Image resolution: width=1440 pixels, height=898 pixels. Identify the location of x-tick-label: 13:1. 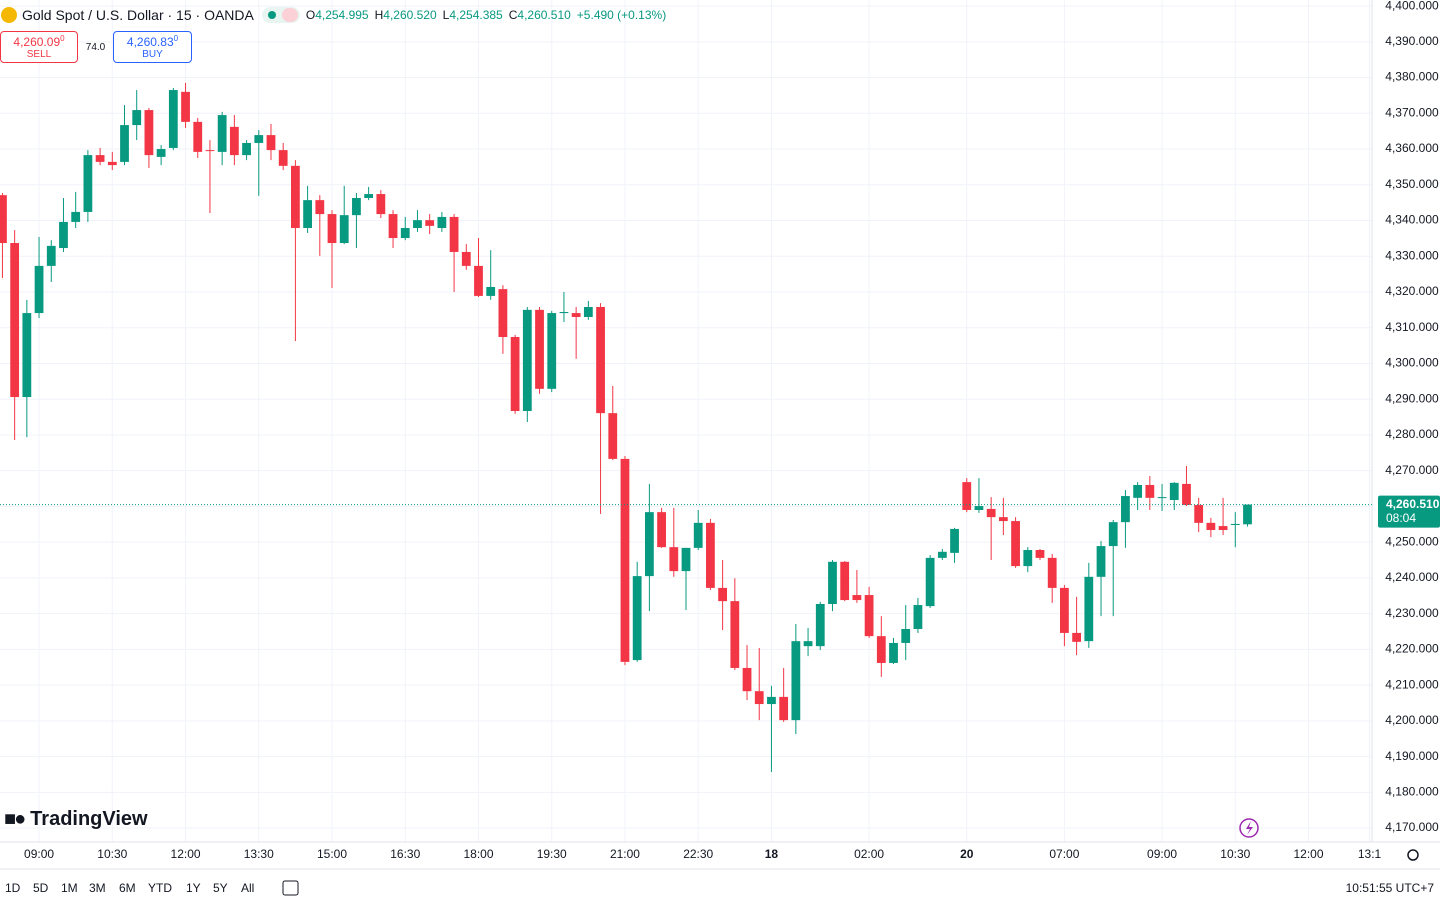
(1370, 854).